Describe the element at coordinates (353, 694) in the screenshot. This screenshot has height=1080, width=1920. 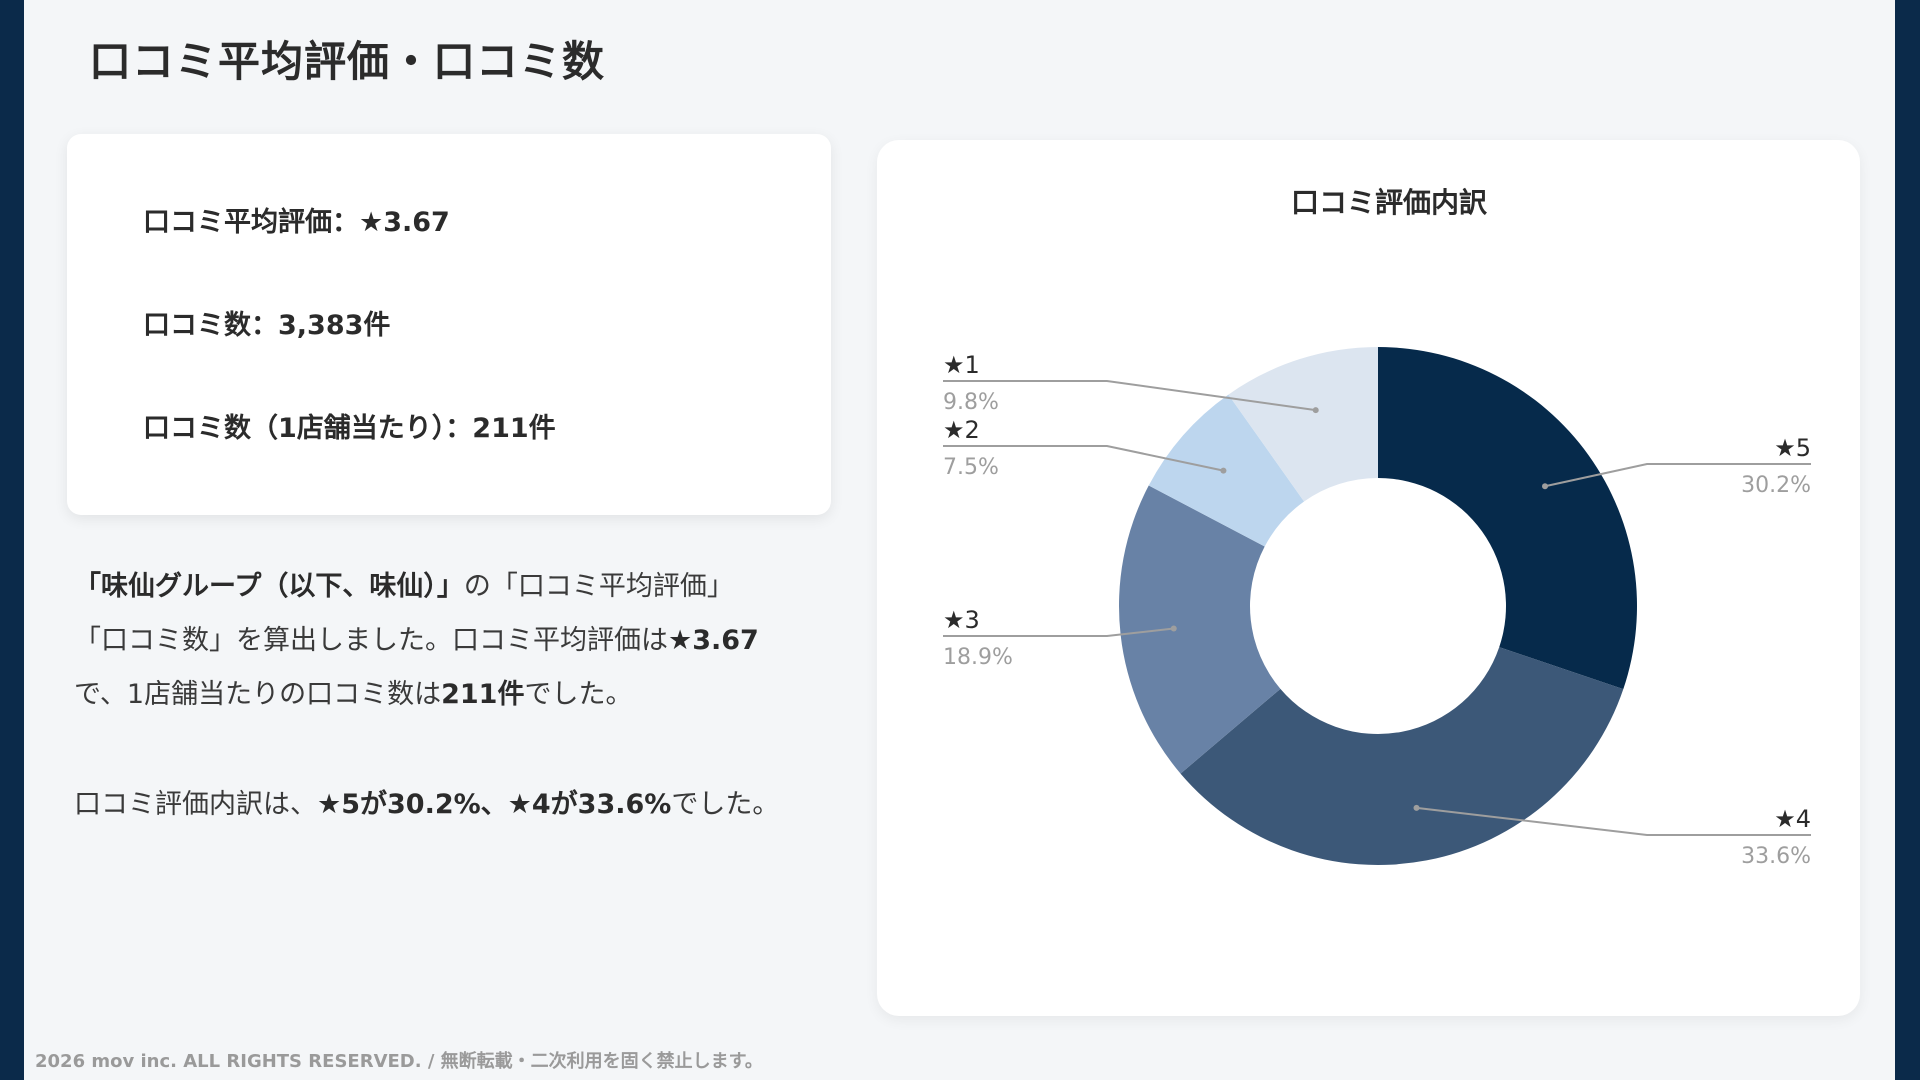
I see `description-line-3: で、1店舗当たりの口コミ数は211件でした。` at that location.